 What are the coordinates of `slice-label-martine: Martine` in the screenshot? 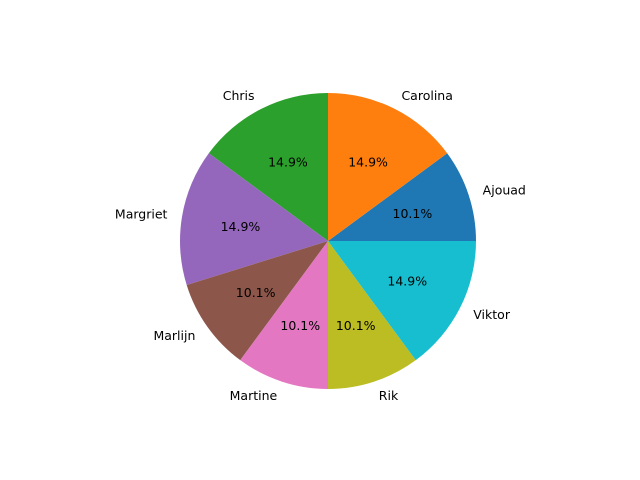 It's located at (254, 395).